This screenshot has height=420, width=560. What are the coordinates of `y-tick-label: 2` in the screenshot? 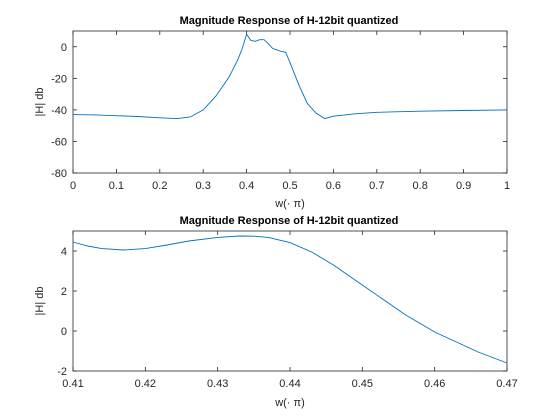 It's located at (64, 292).